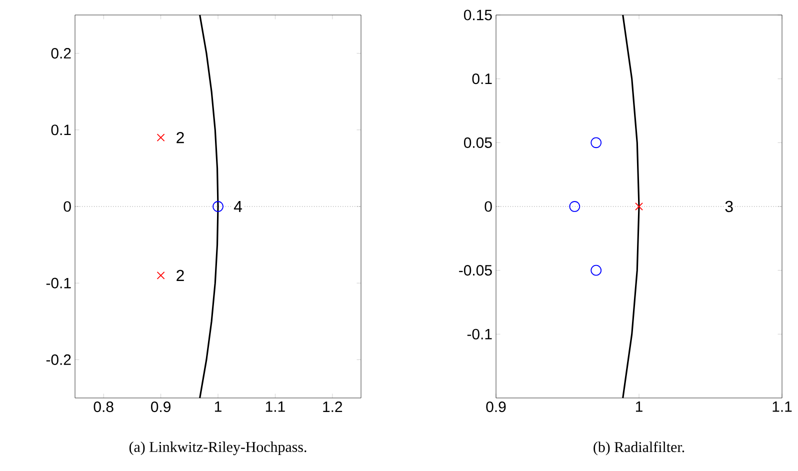 This screenshot has width=798, height=471. Describe the element at coordinates (478, 15) in the screenshot. I see `y-tick-label: 0.15` at that location.